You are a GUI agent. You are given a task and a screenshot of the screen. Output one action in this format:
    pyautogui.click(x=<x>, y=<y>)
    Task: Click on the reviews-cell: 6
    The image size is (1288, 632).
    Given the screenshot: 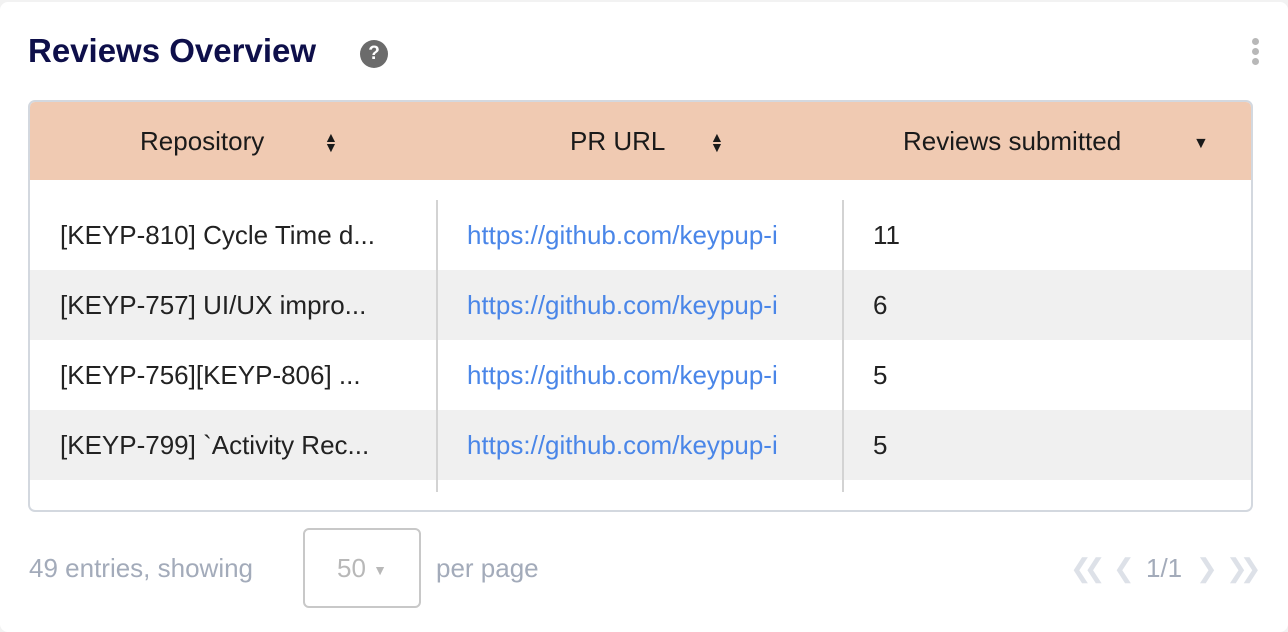 What is the action you would take?
    pyautogui.click(x=880, y=305)
    